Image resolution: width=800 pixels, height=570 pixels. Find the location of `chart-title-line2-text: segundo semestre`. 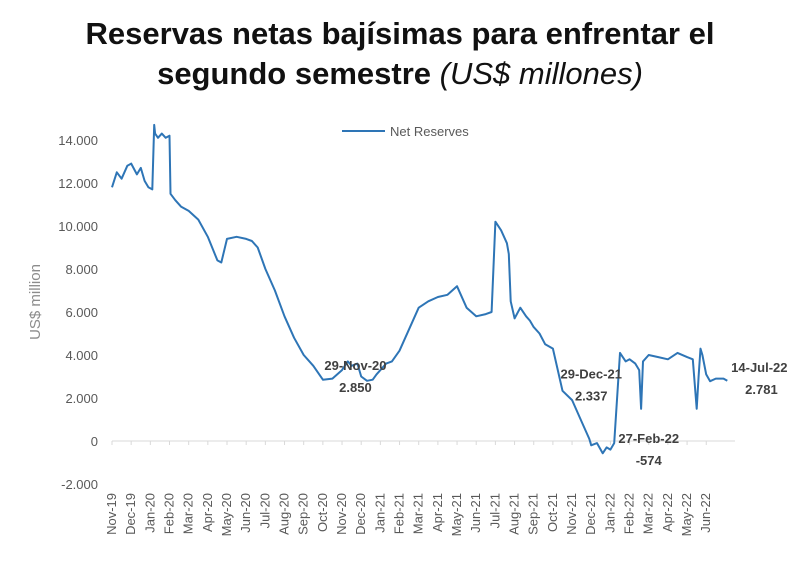

chart-title-line2-text: segundo semestre is located at coordinates (294, 73).